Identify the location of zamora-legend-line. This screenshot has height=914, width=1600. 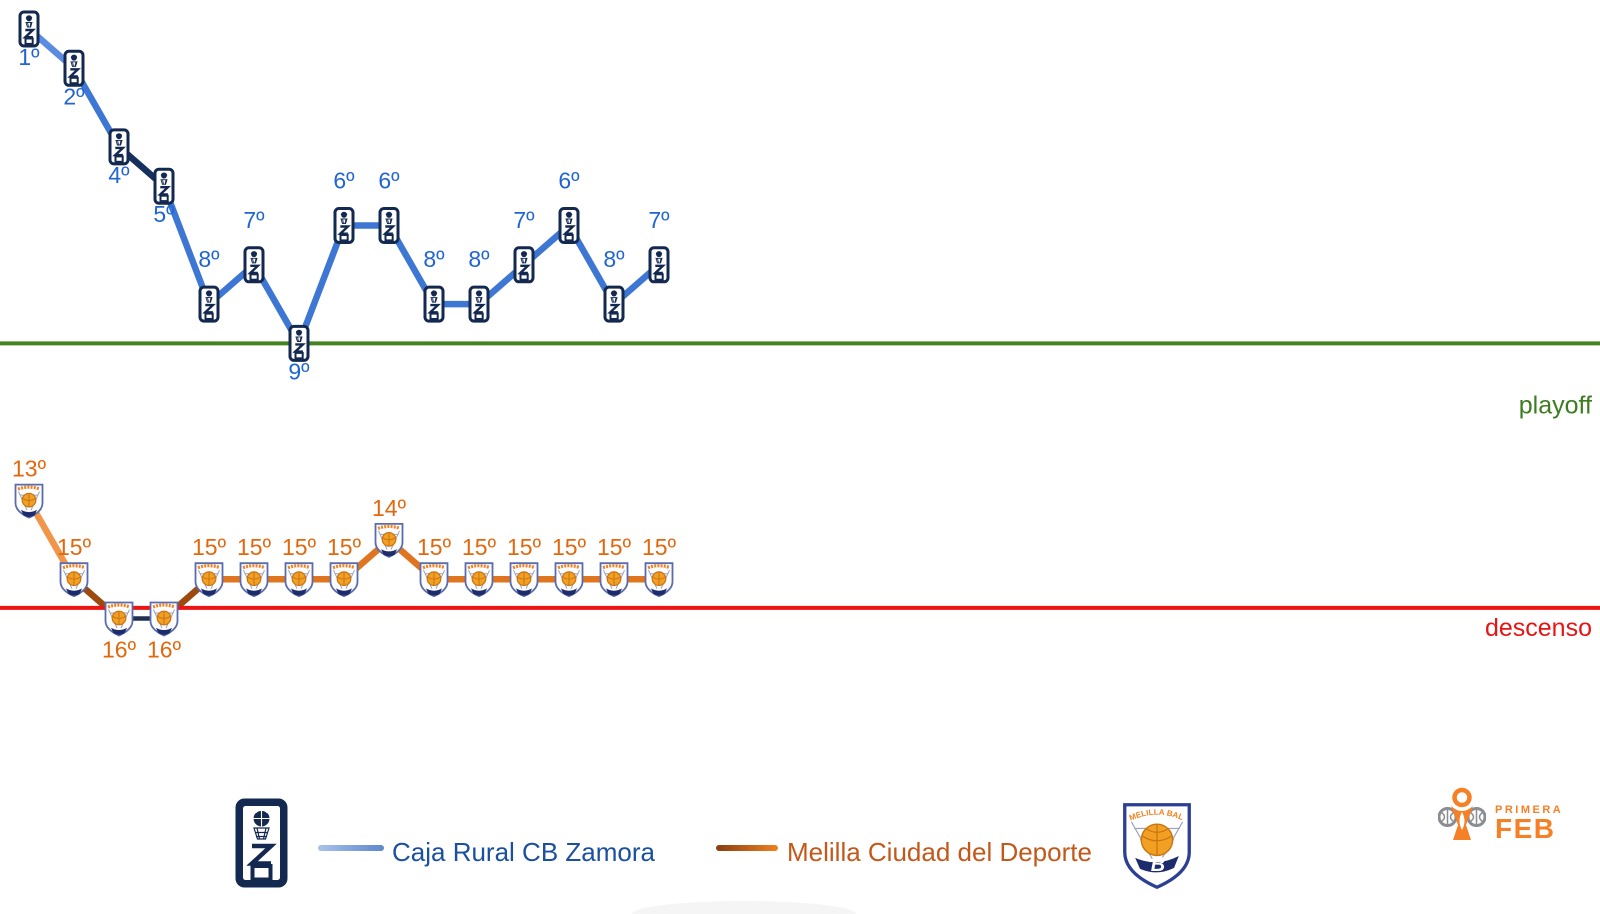
(351, 848).